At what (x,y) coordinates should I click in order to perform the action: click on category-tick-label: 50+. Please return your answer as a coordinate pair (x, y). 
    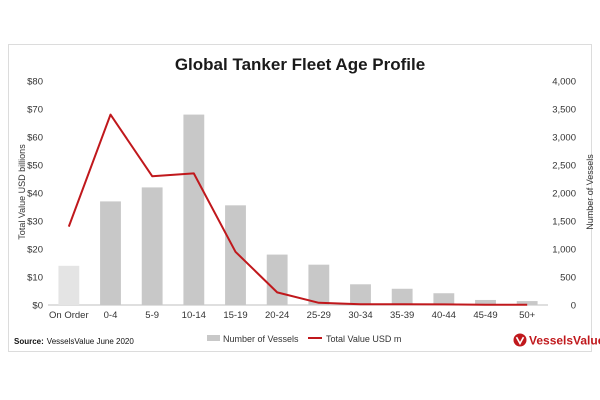
    Looking at the image, I should click on (527, 315).